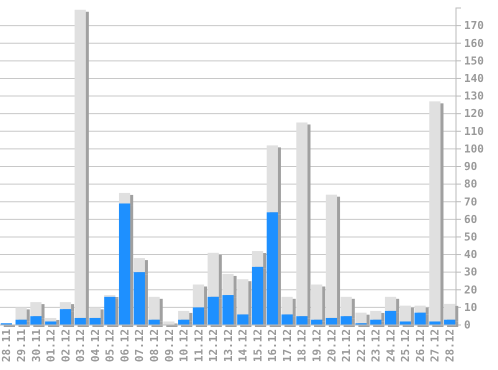  What do you see at coordinates (7, 345) in the screenshot?
I see `x-tick-label: 28.11` at bounding box center [7, 345].